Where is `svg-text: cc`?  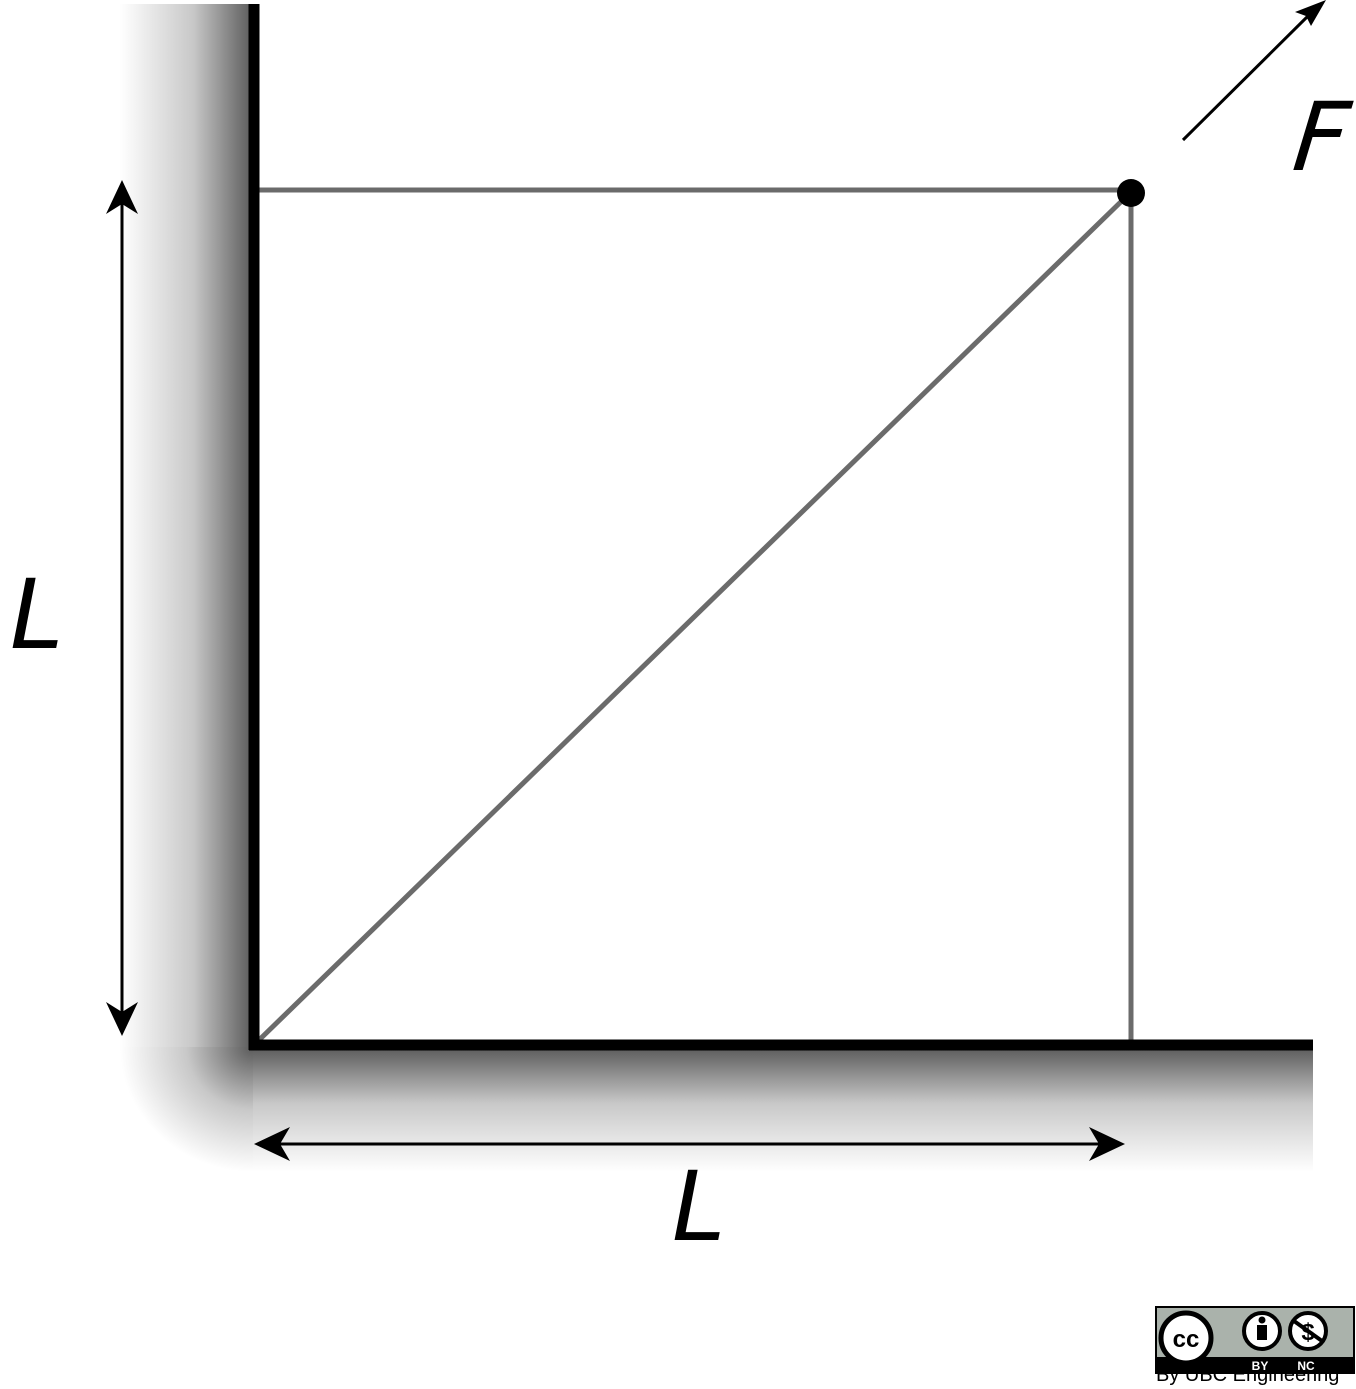 svg-text: cc is located at coordinates (1186, 1339).